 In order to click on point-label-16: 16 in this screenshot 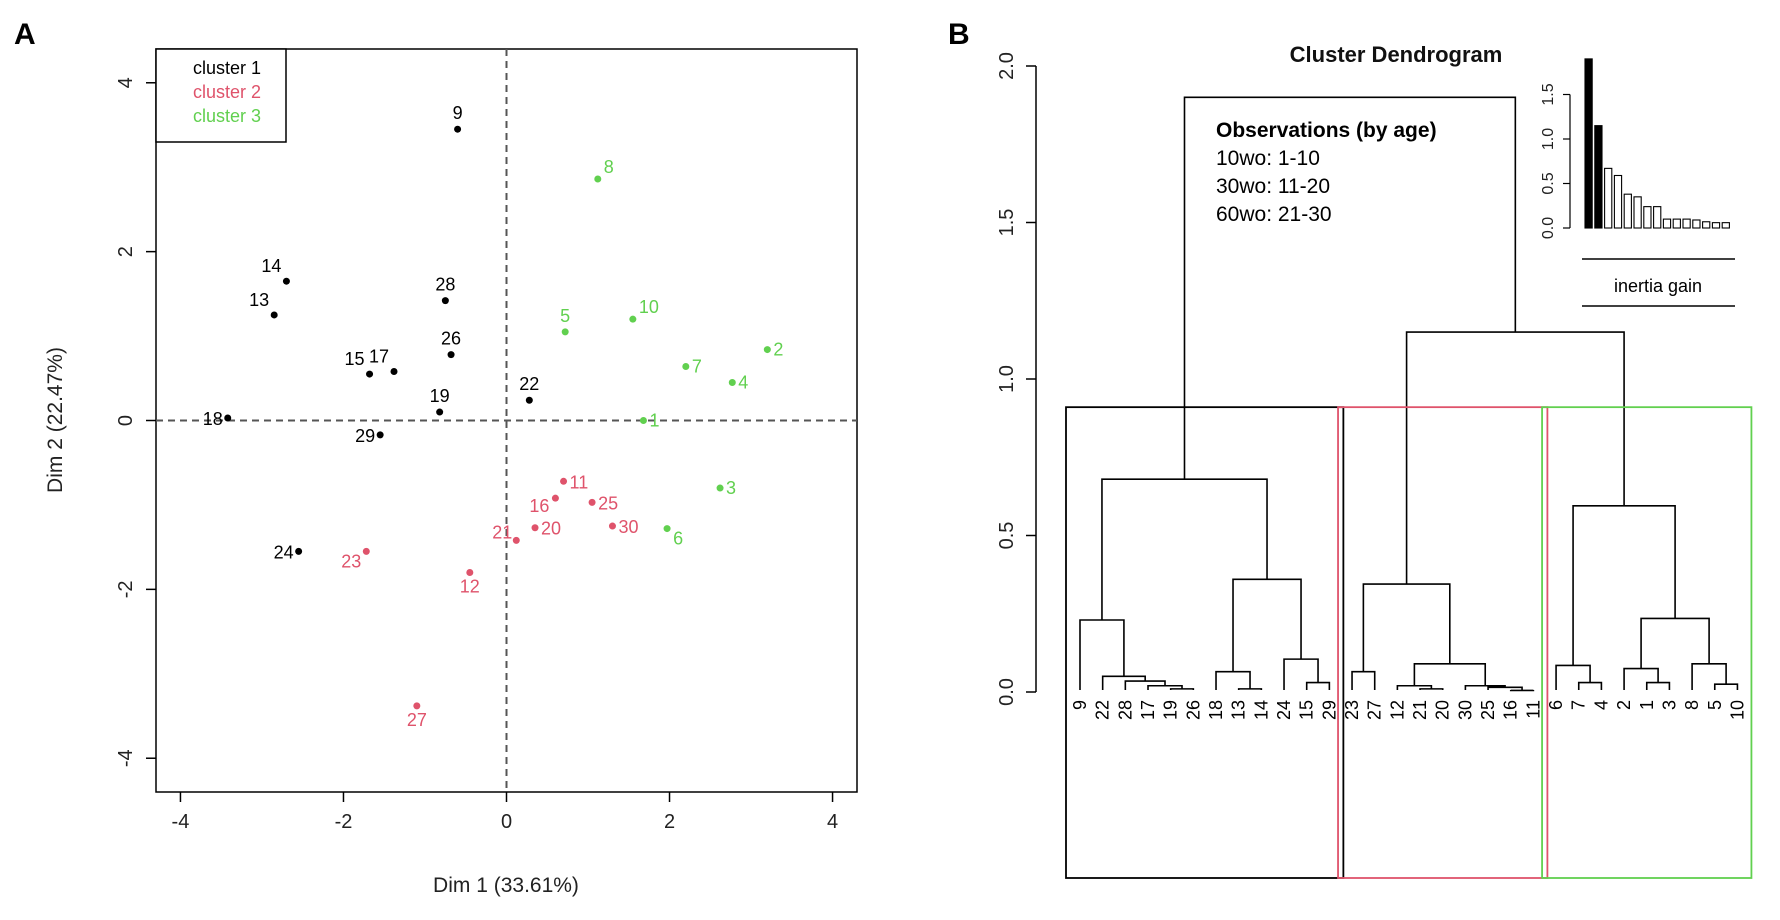, I will do `click(539, 506)`.